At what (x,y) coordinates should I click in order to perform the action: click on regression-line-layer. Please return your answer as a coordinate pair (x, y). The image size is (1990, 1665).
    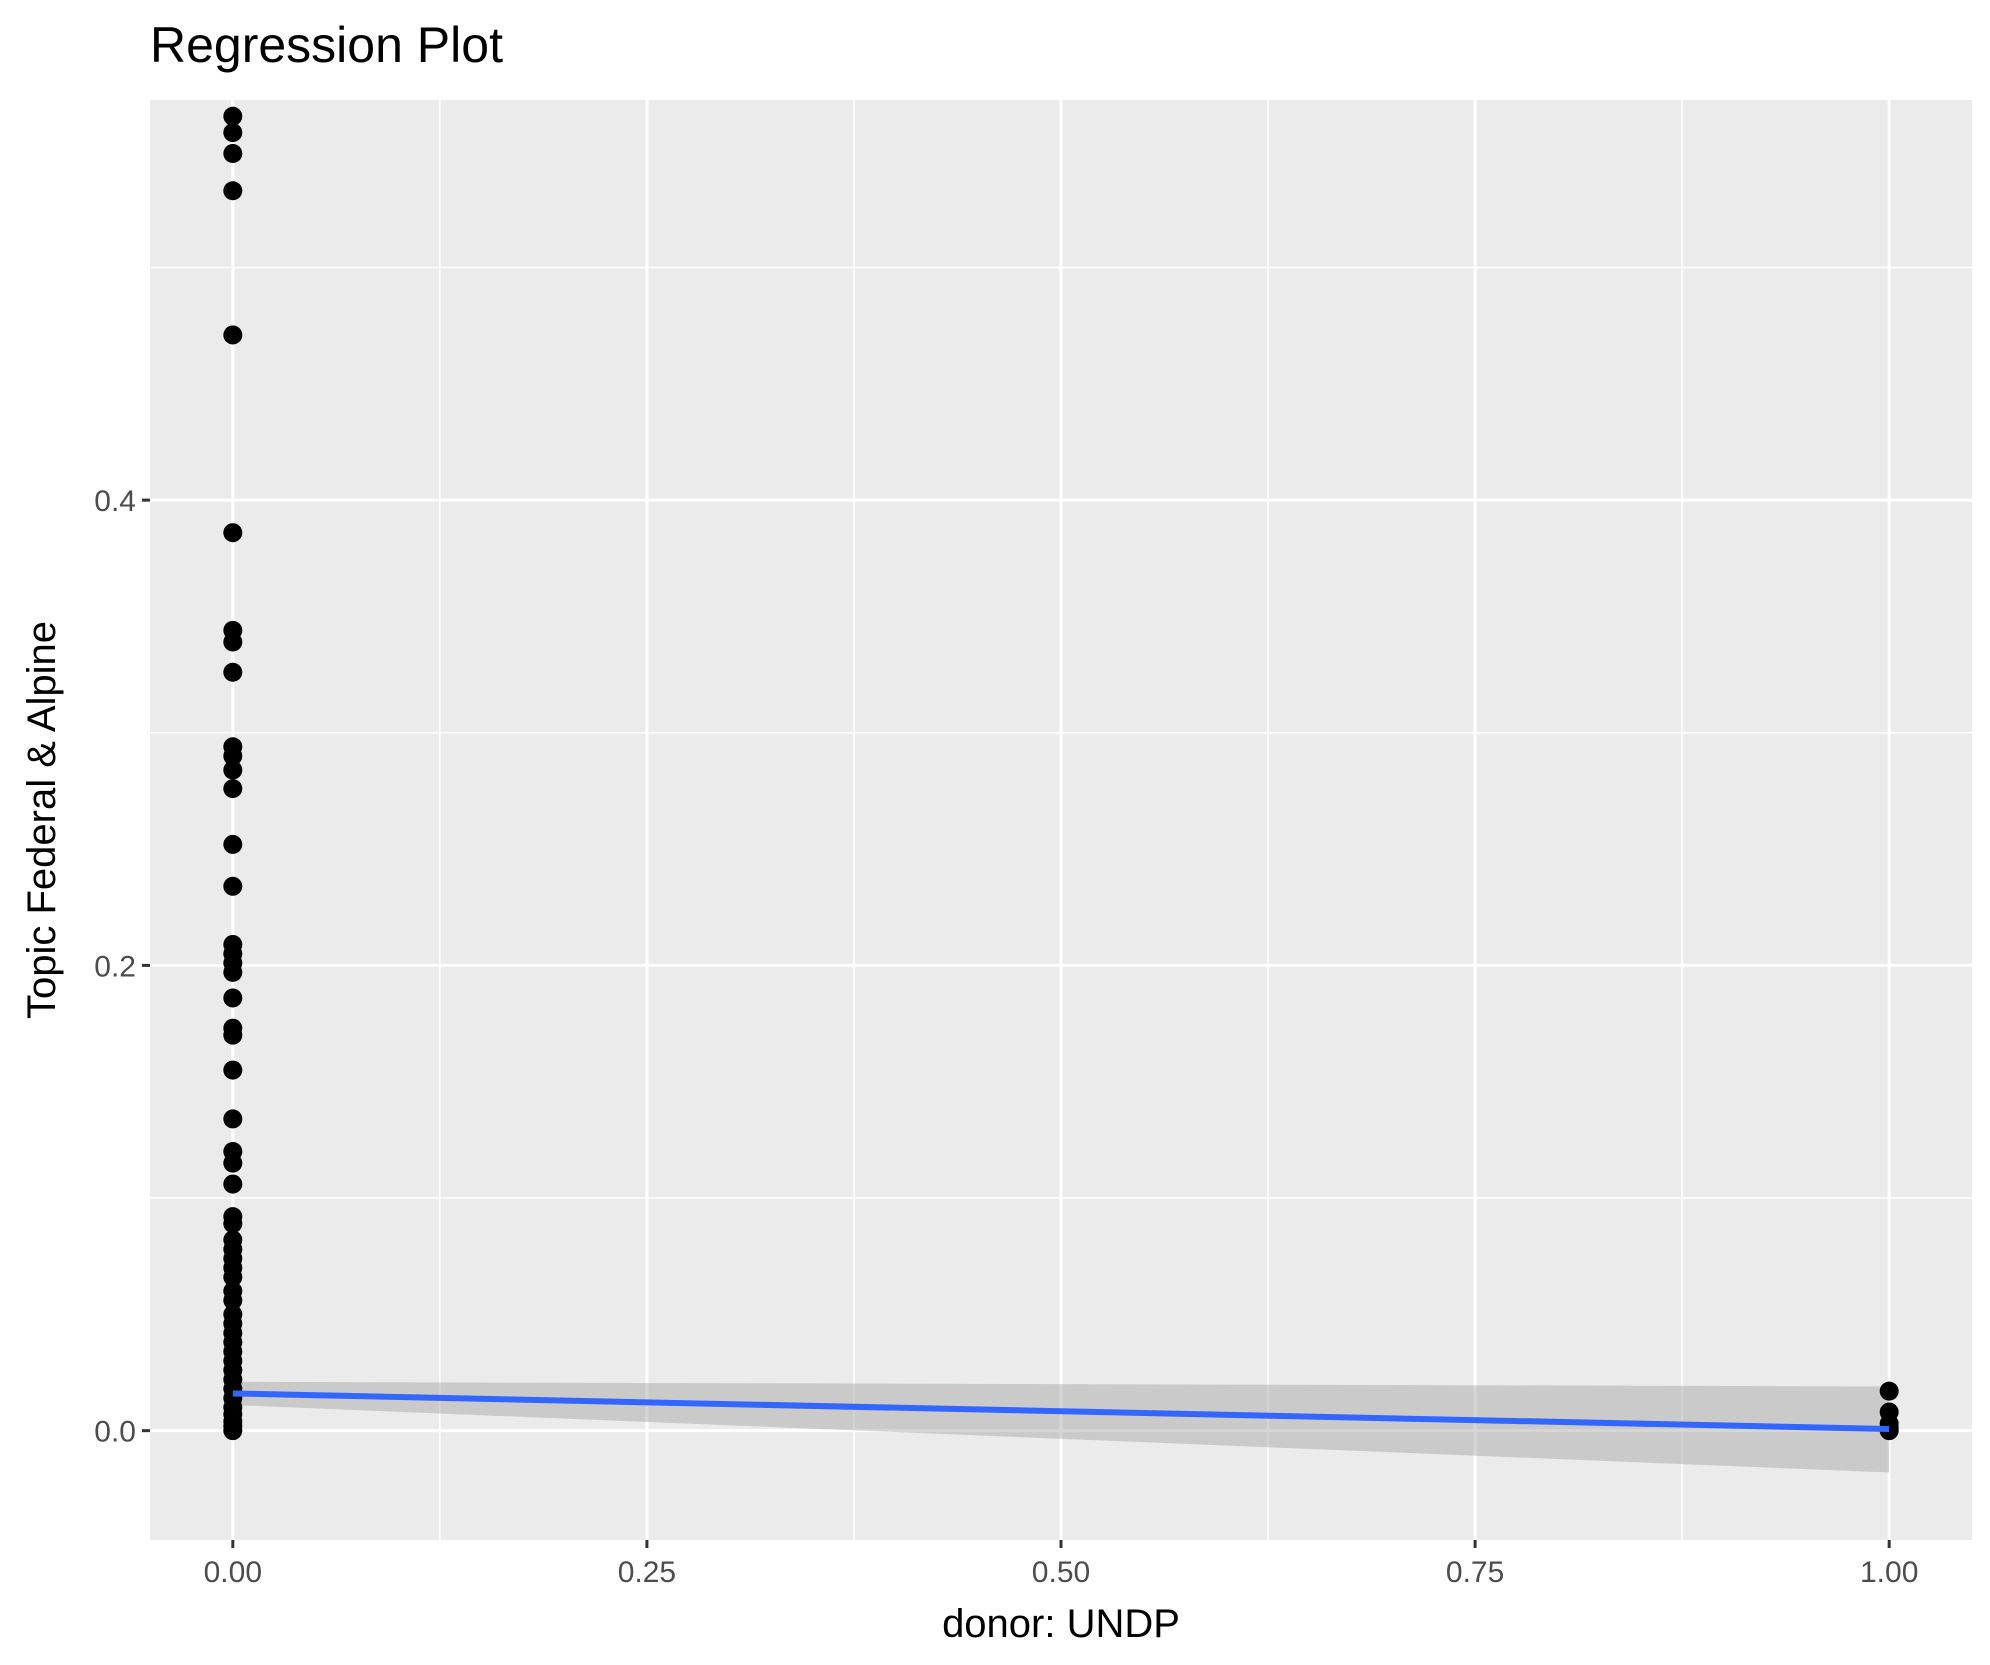
    Looking at the image, I should click on (1061, 1411).